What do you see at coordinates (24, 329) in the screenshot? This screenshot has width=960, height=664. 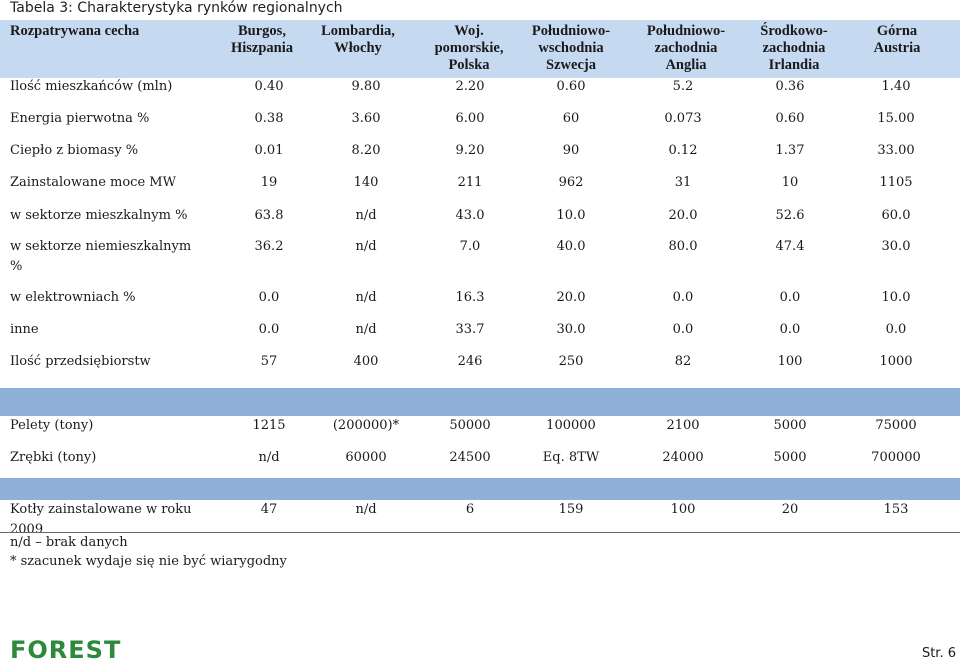 I see `row-label: inne` at bounding box center [24, 329].